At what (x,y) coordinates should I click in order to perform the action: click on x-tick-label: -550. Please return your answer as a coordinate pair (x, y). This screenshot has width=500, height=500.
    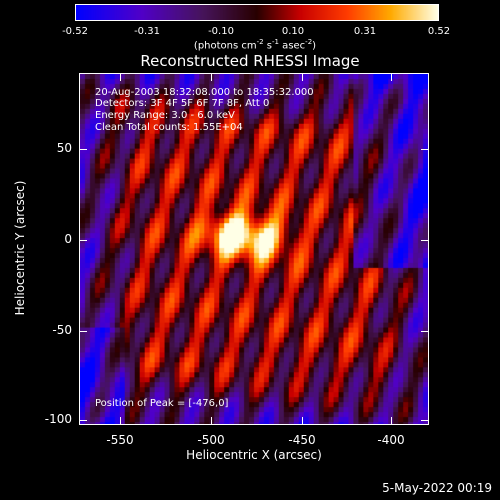
    Looking at the image, I should click on (120, 440).